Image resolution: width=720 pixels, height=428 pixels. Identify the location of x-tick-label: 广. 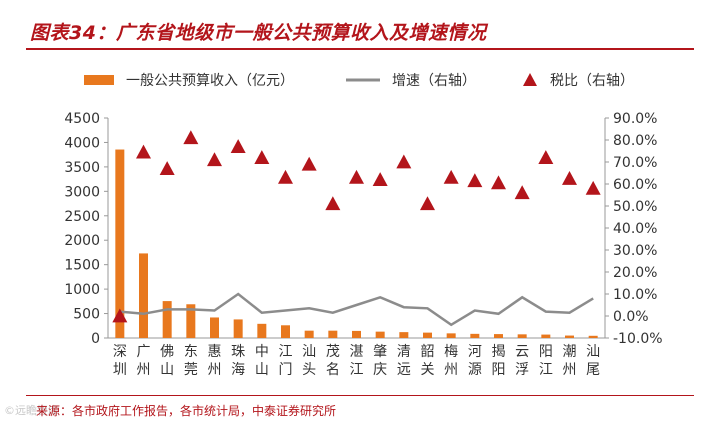
(144, 352).